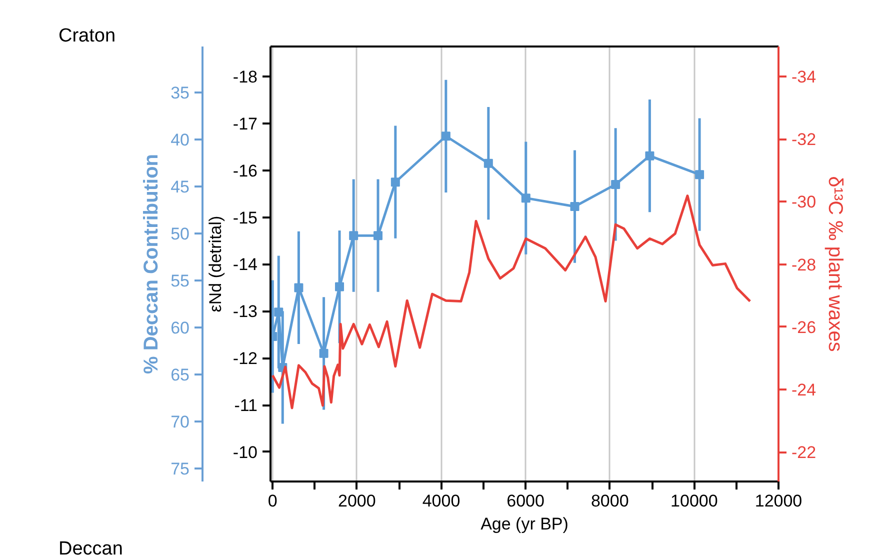  Describe the element at coordinates (609, 501) in the screenshot. I see `x-tick-label: 8000` at that location.